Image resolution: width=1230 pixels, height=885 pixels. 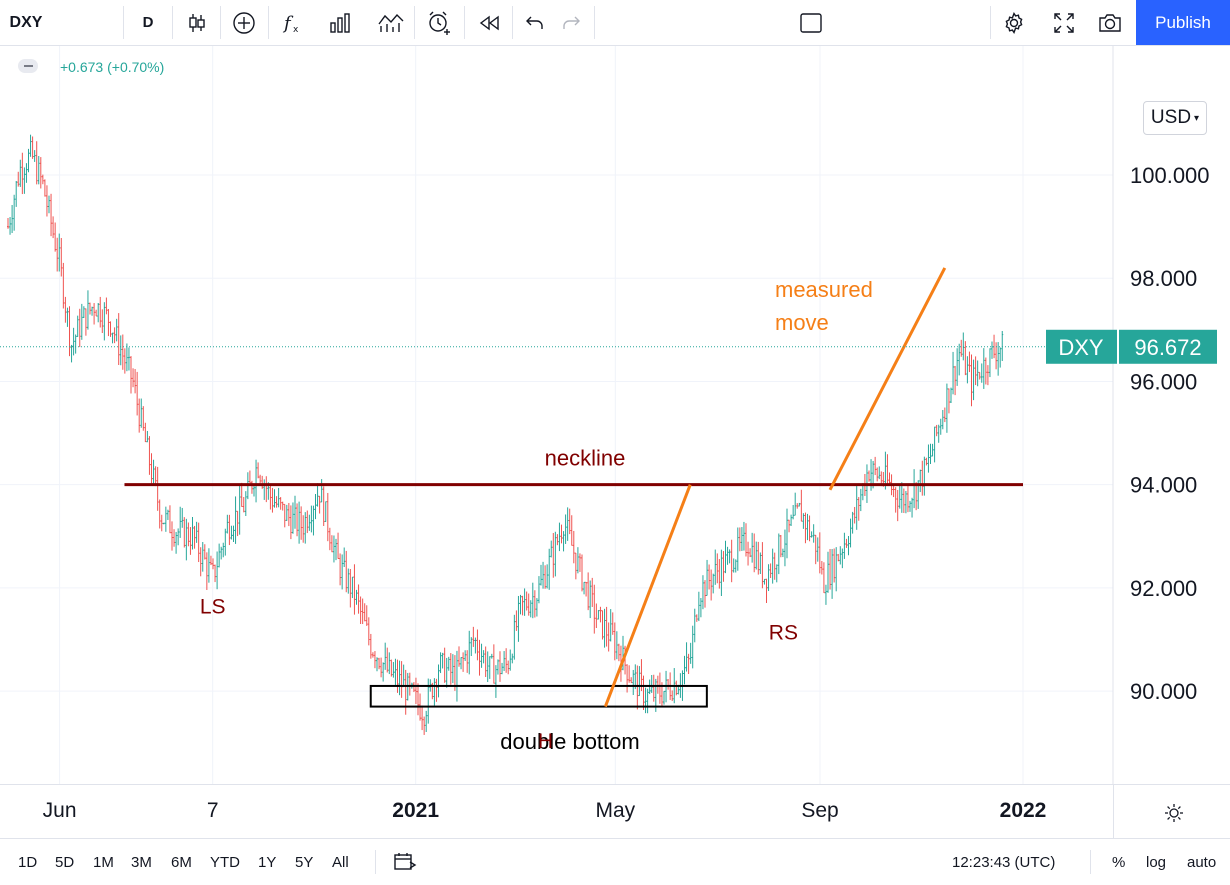 What do you see at coordinates (1183, 22) in the screenshot?
I see `publish-button: Publish` at bounding box center [1183, 22].